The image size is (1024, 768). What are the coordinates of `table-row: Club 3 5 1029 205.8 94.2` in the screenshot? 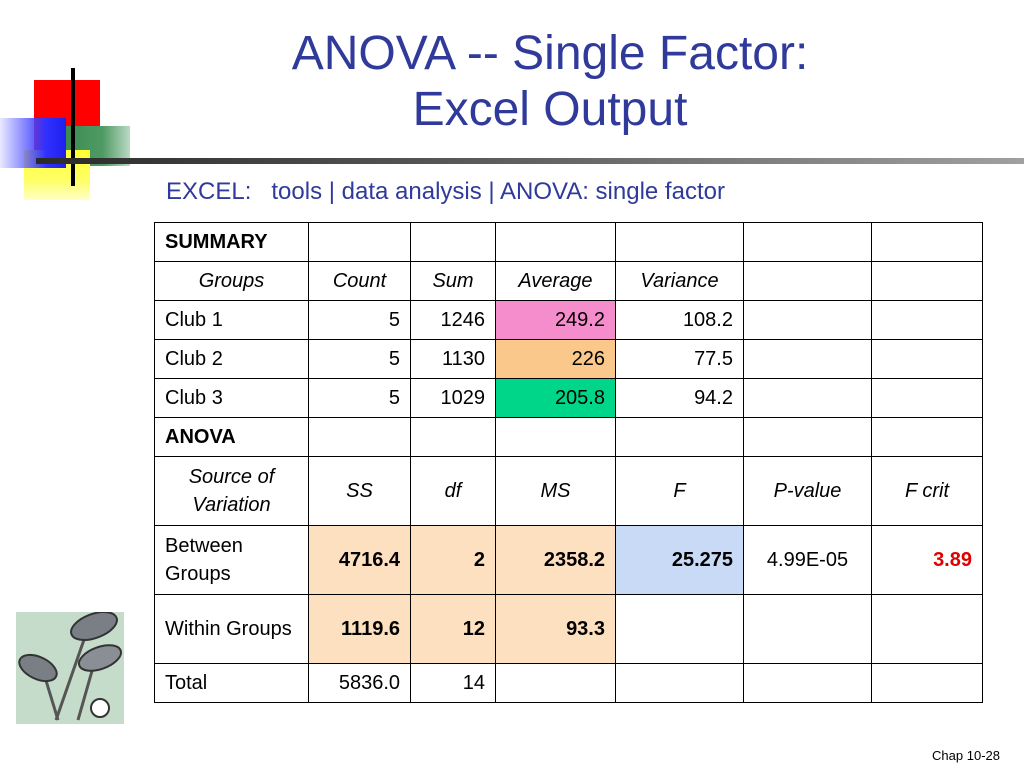 It's located at (568, 398).